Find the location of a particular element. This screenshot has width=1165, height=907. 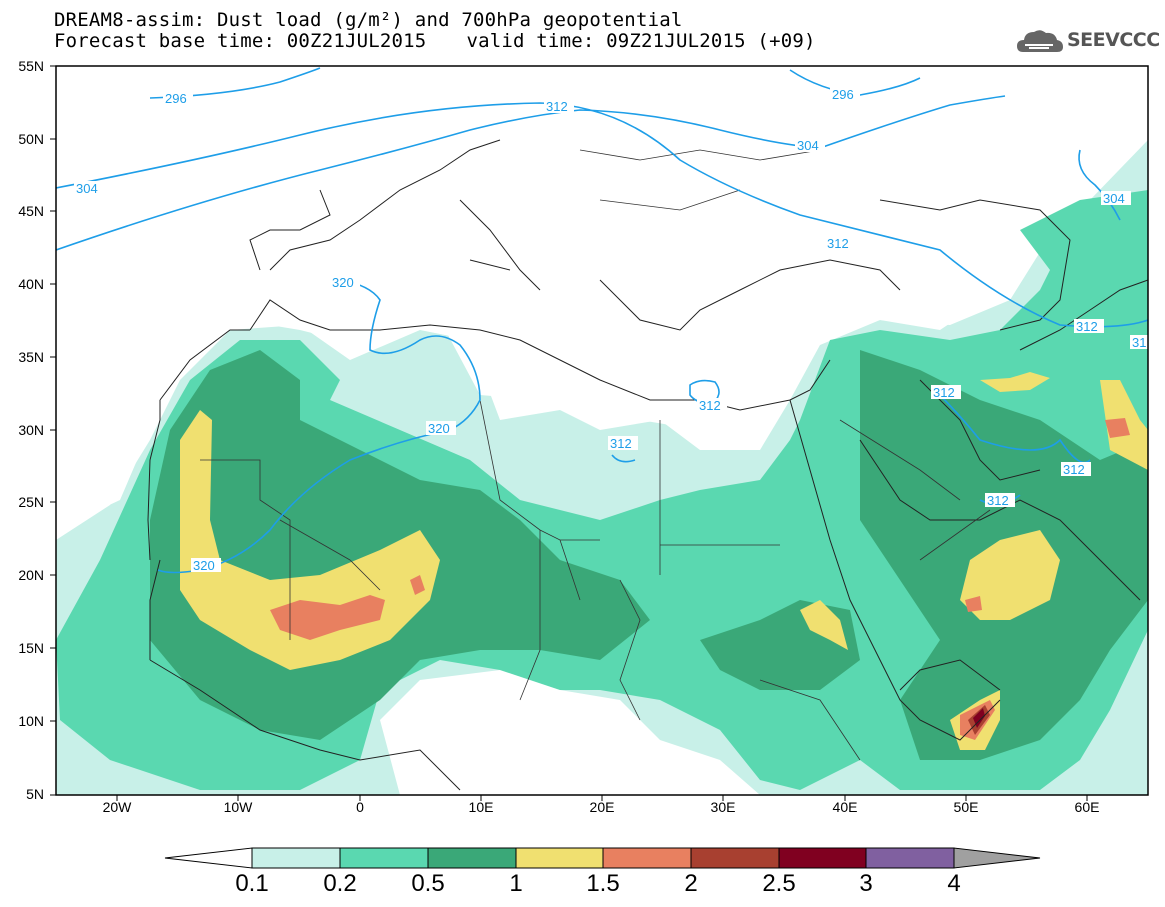

lat-label: 35N is located at coordinates (31, 357).